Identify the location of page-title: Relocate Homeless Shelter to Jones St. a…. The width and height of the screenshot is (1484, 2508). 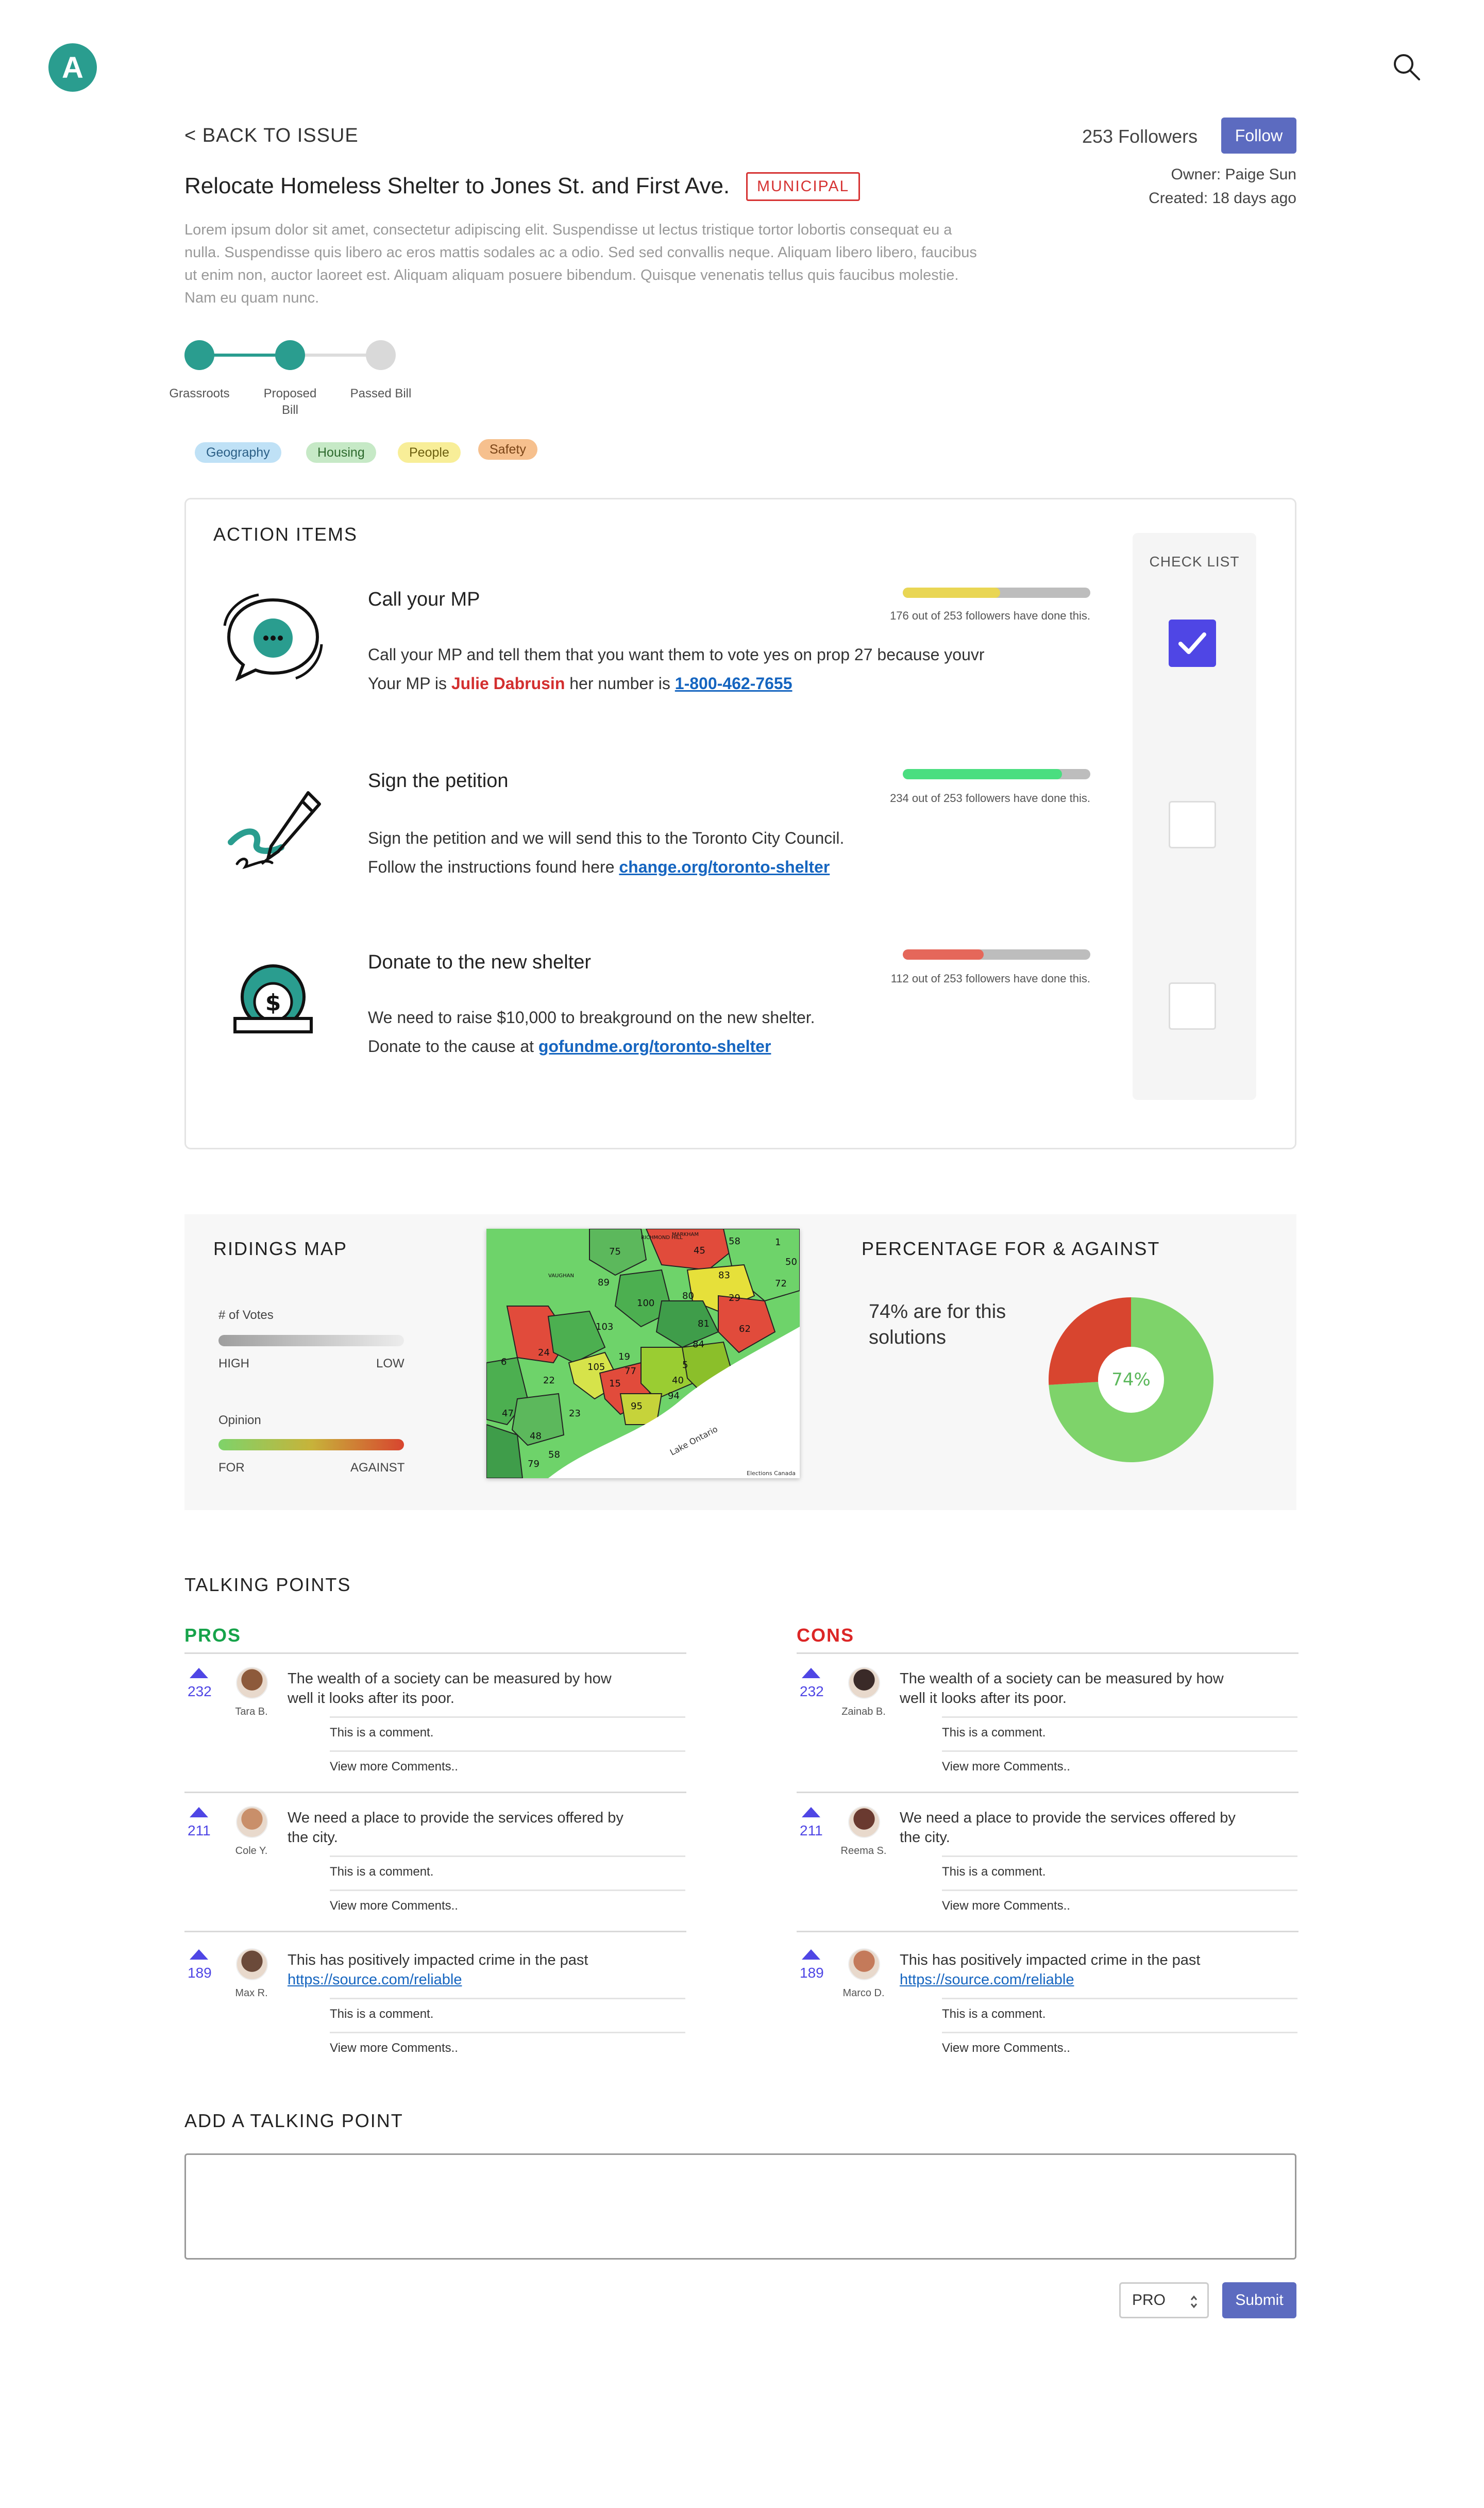
(457, 185).